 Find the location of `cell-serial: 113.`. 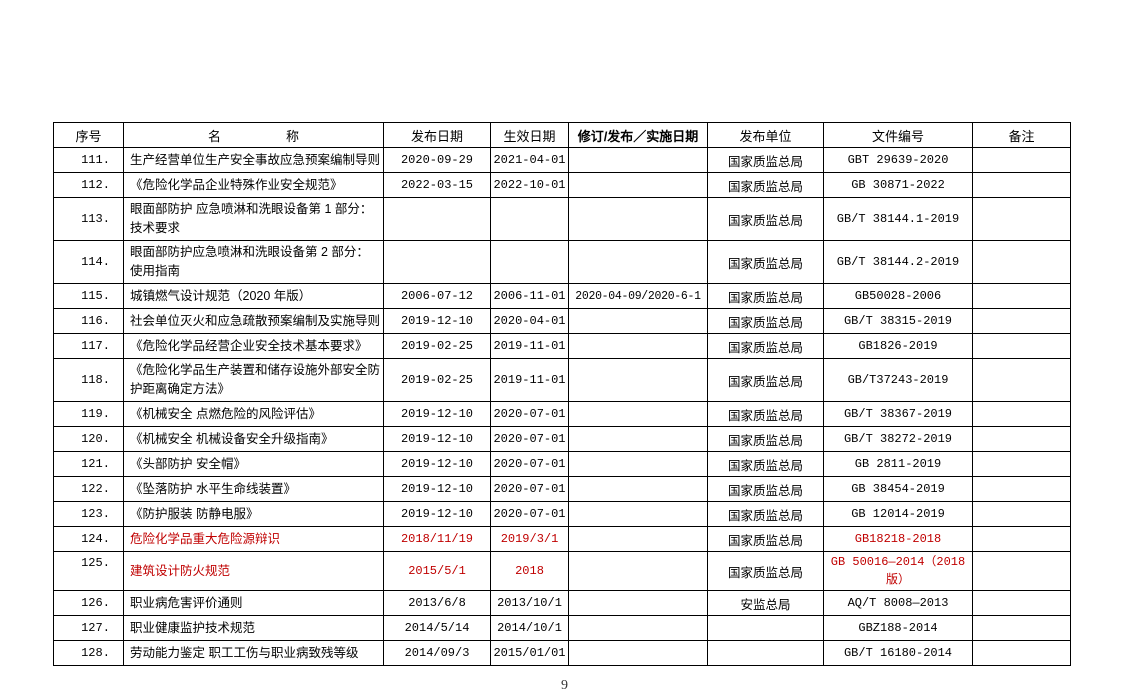

cell-serial: 113. is located at coordinates (88, 219).